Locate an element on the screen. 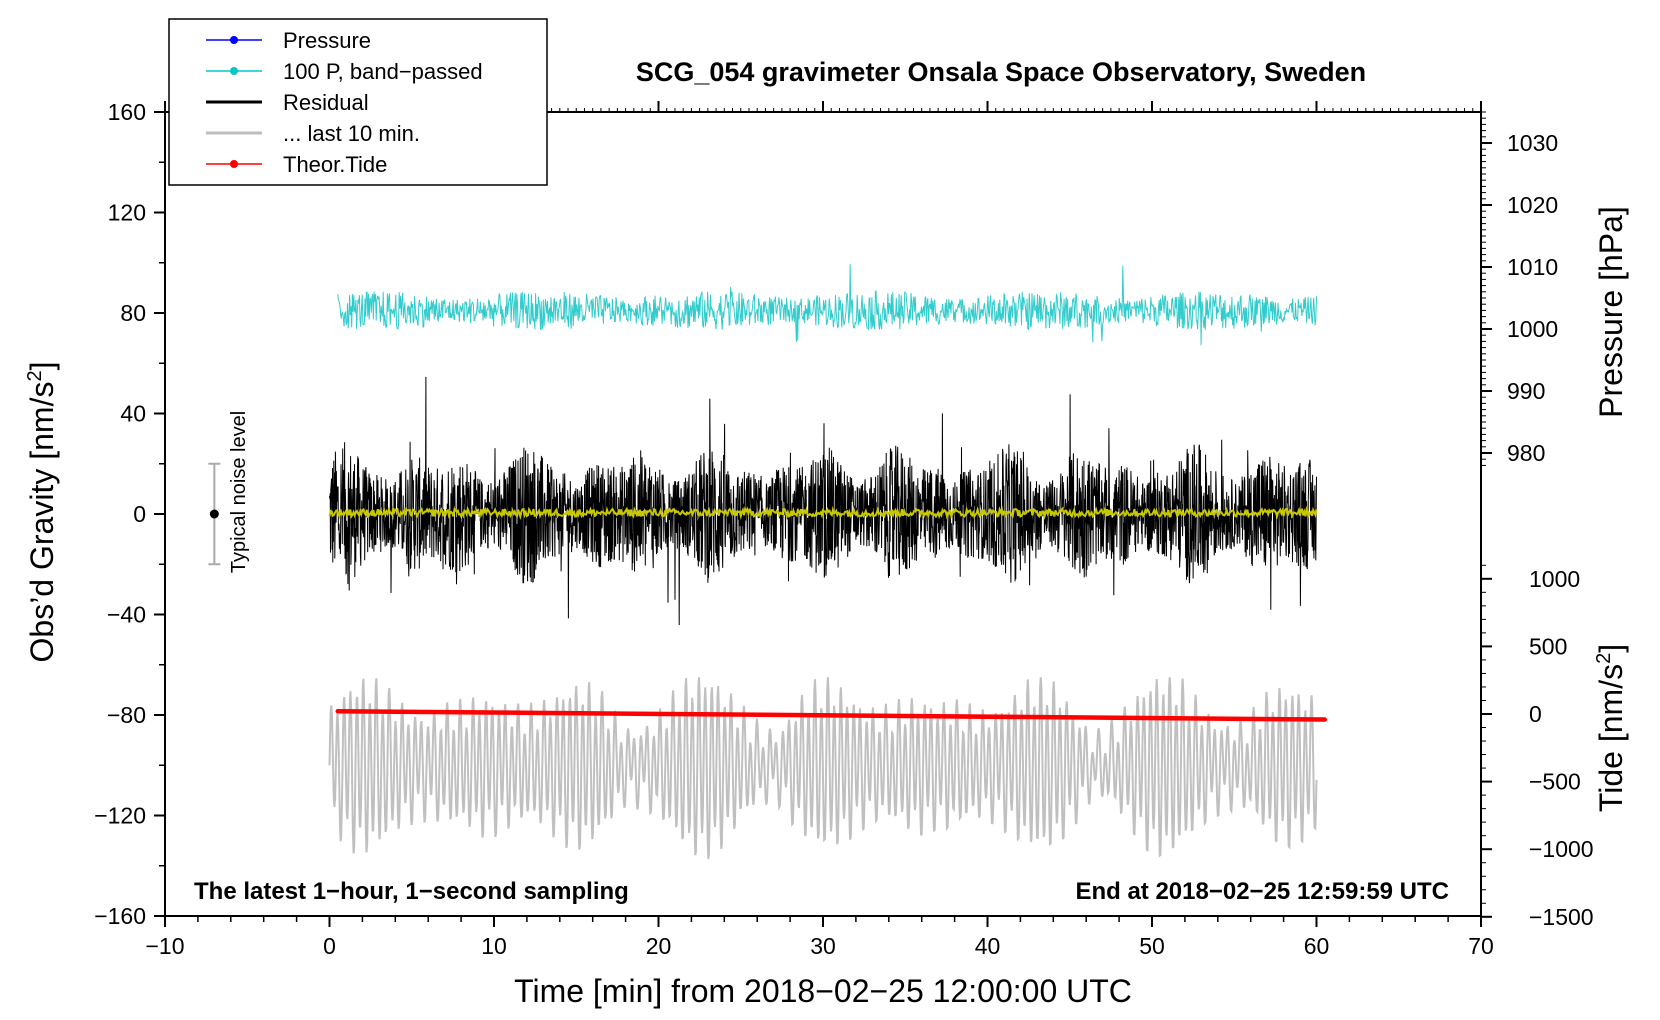 The image size is (1660, 1020). pressure-tick-label: 990 is located at coordinates (1526, 391).